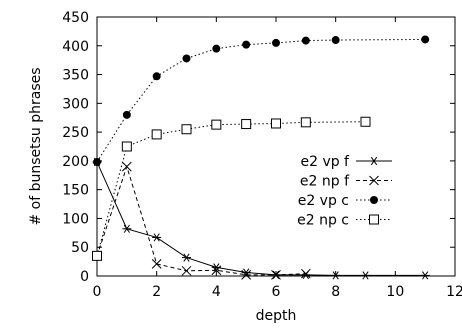  Describe the element at coordinates (323, 221) in the screenshot. I see `legend-label: e2 np c` at that location.